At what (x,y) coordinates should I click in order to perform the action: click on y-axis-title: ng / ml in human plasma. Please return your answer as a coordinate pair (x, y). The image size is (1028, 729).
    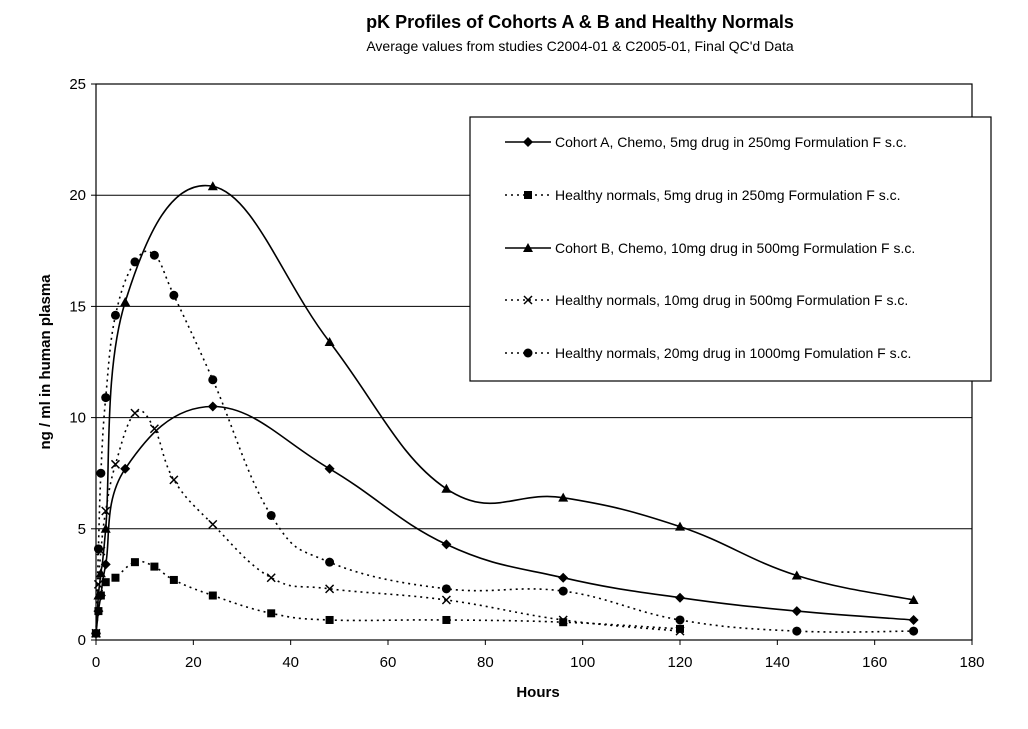
    Looking at the image, I should click on (45, 362).